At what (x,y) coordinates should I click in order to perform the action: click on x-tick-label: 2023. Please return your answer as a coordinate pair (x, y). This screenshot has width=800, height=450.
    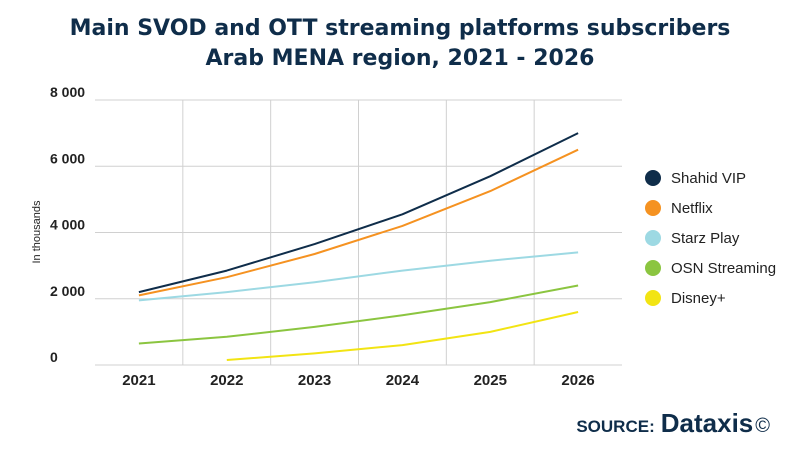
    Looking at the image, I should click on (314, 380).